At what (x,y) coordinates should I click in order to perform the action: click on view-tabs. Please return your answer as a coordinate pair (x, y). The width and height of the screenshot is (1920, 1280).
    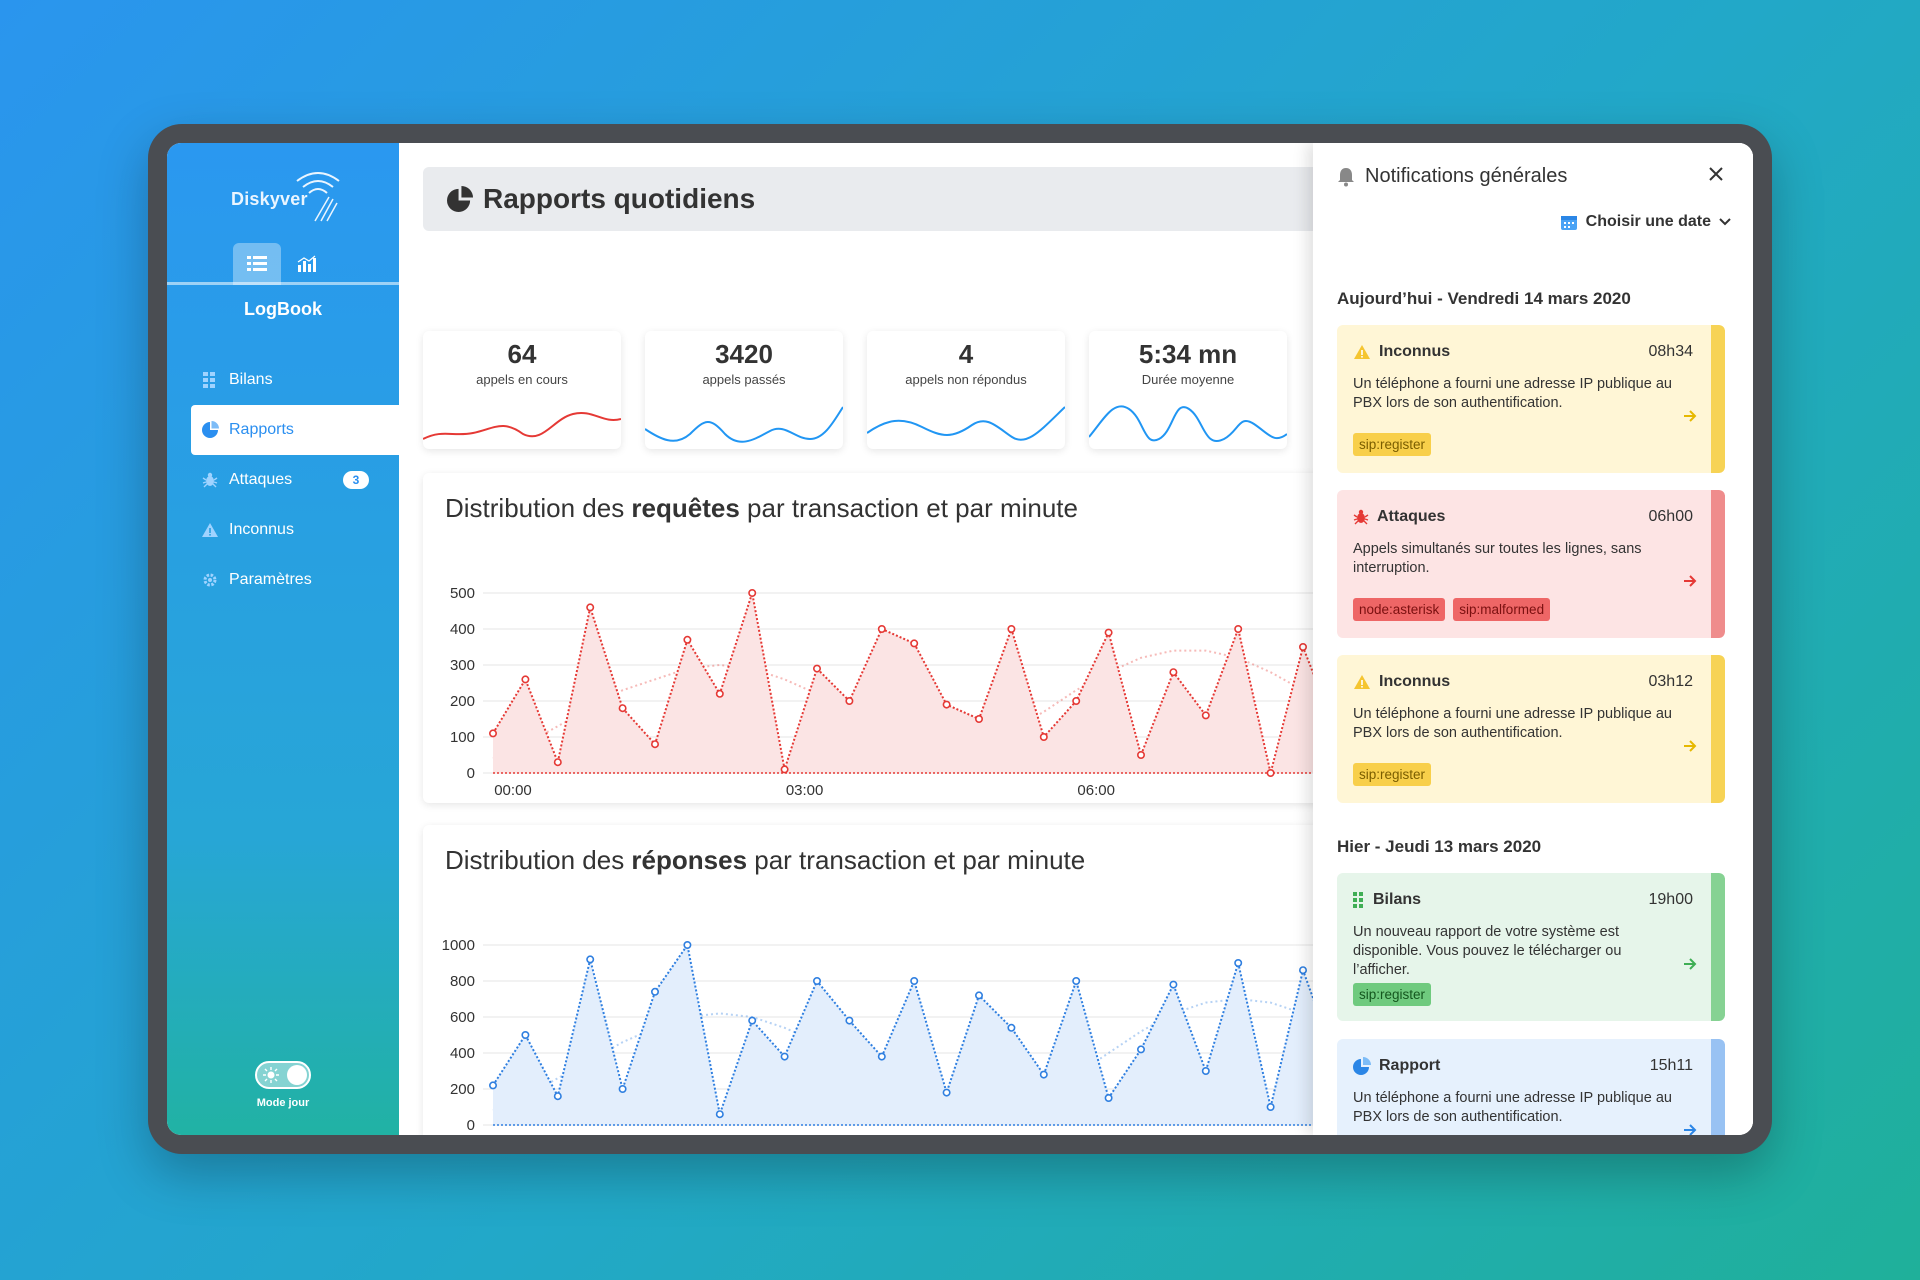
    Looking at the image, I should click on (283, 264).